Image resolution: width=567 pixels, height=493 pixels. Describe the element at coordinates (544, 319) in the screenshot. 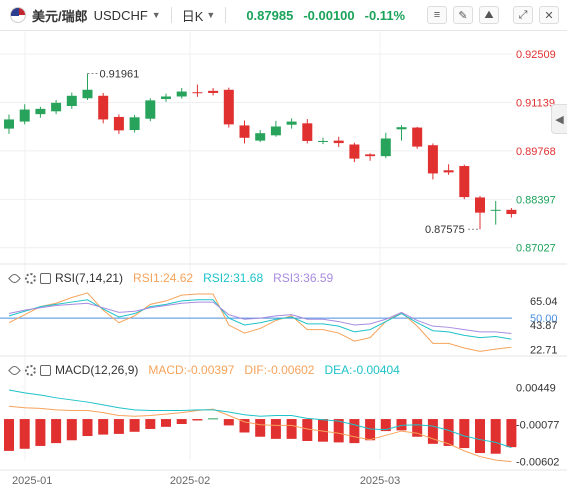

I see `rsi-tick-label: 50.00` at that location.